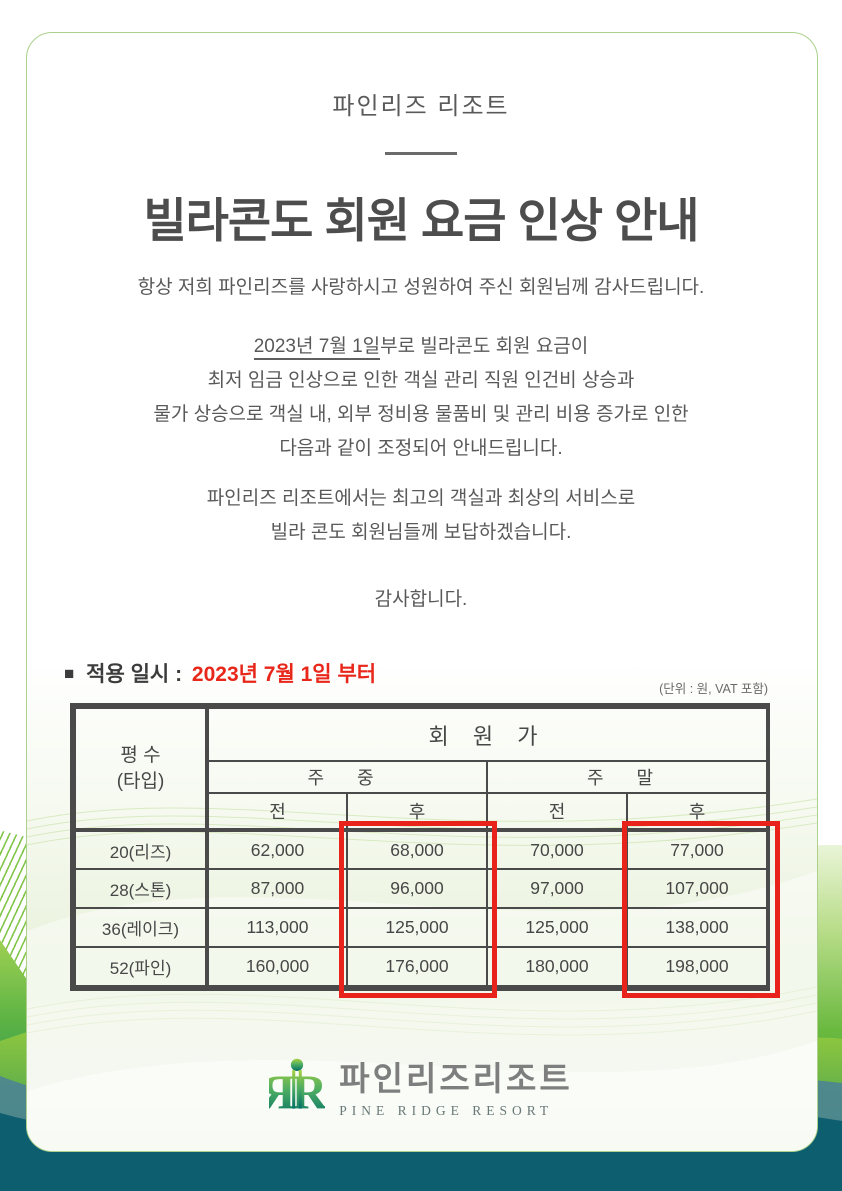 The height and width of the screenshot is (1191, 842). What do you see at coordinates (421, 448) in the screenshot?
I see `body-line-4: 다음과 같이 조정되어 안내드립니다.` at bounding box center [421, 448].